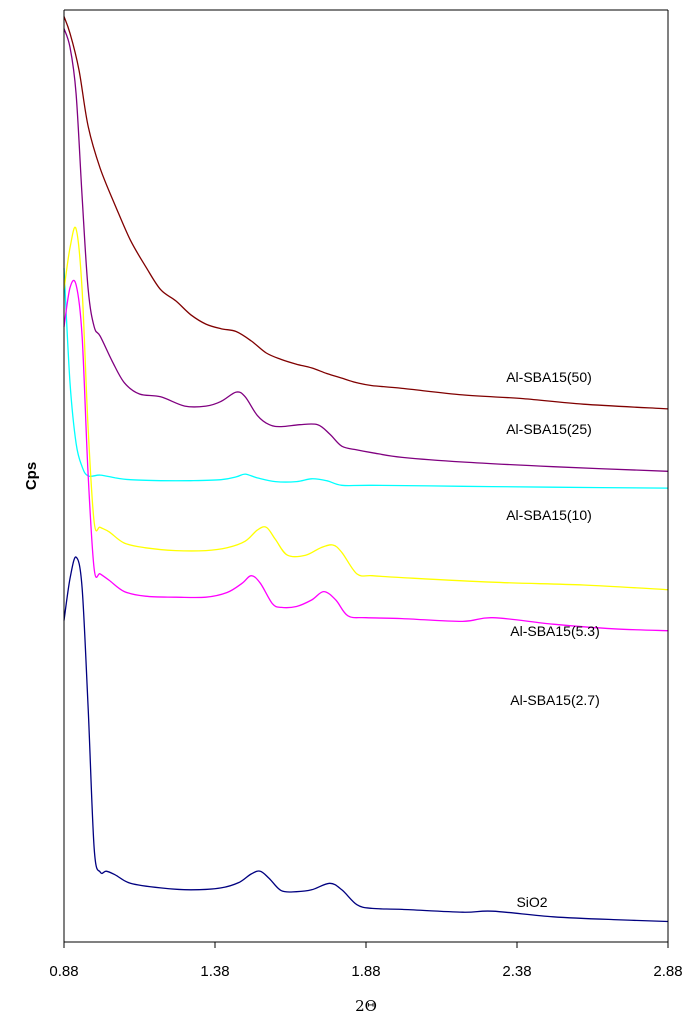 This screenshot has width=693, height=1021. I want to click on series-label: Al-SBA15(10), so click(549, 515).